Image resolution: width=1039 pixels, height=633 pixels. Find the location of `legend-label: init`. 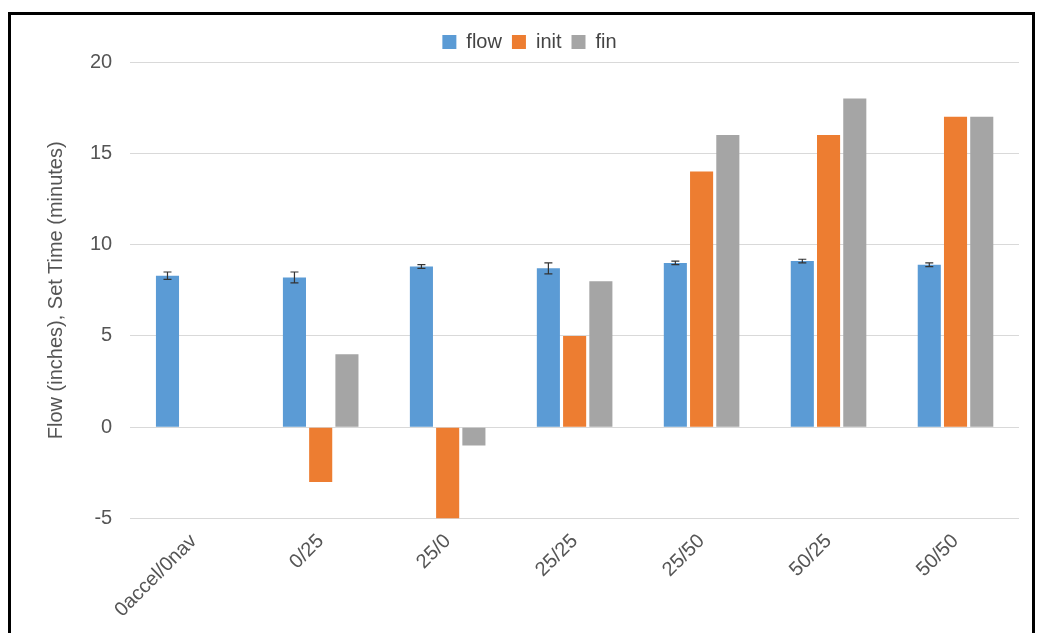

legend-label: init is located at coordinates (548, 40).